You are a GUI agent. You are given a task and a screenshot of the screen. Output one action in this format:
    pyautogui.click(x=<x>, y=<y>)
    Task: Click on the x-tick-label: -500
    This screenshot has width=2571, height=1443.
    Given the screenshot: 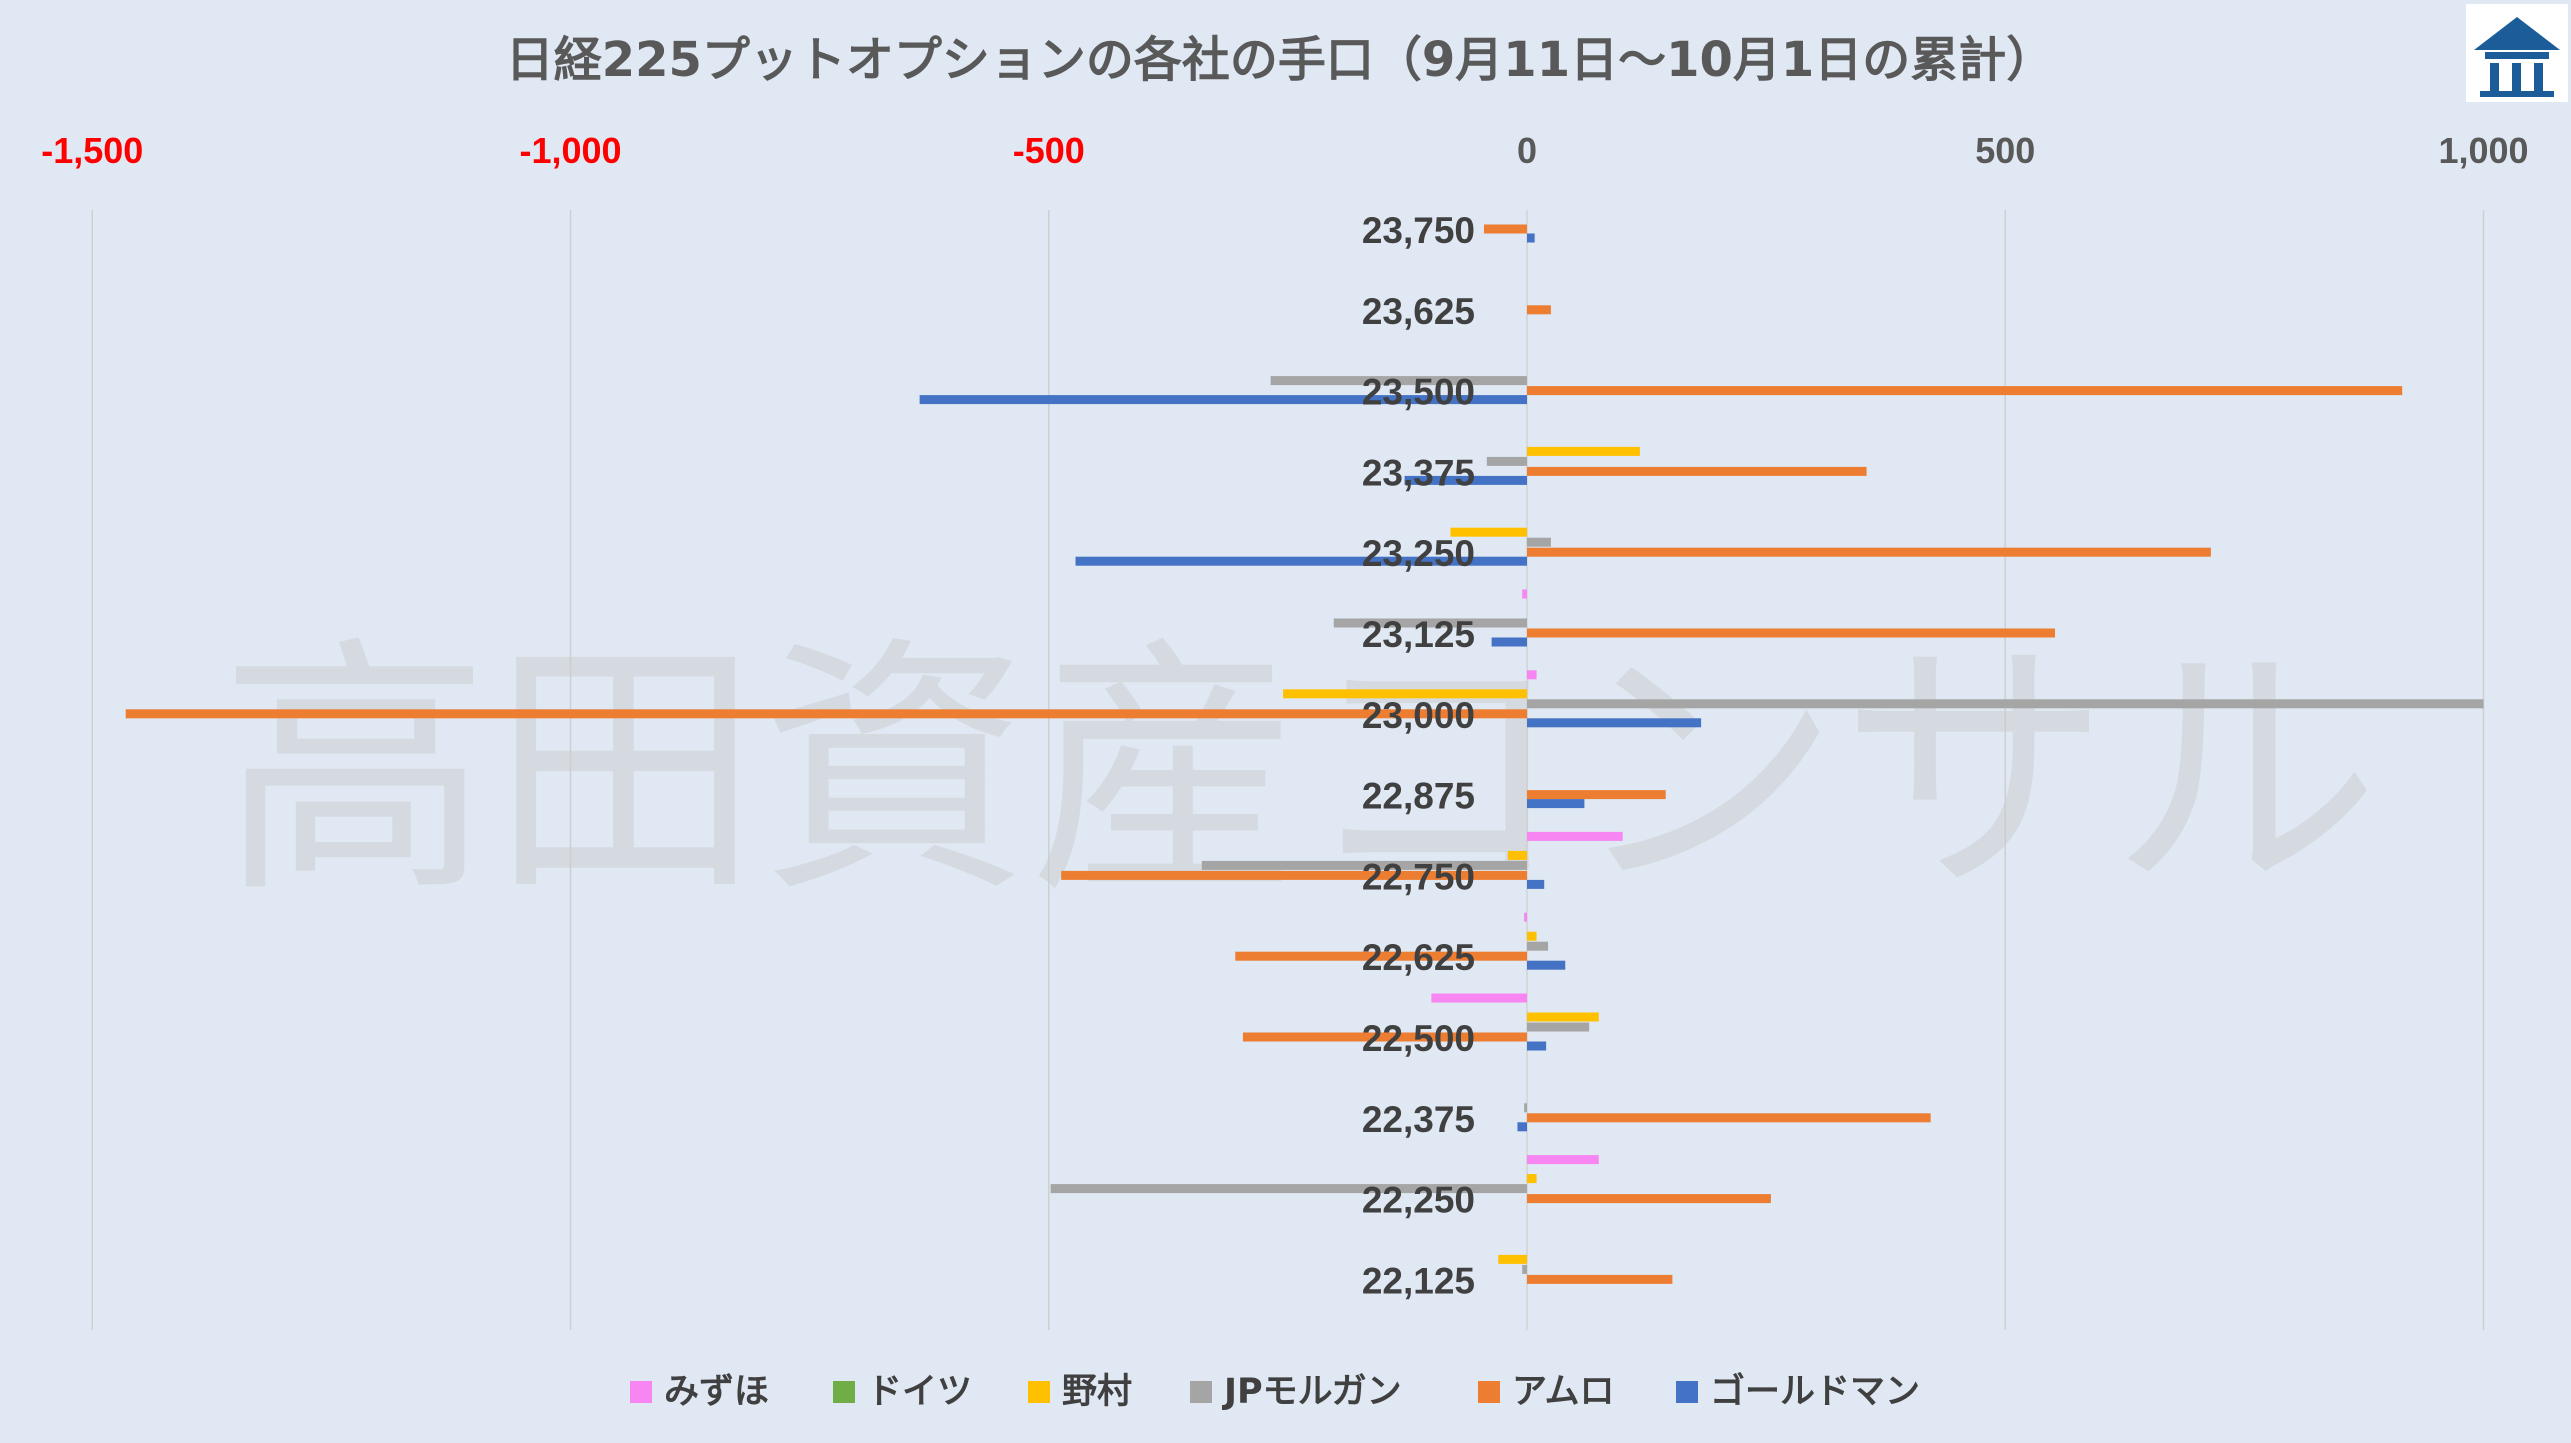 What is the action you would take?
    pyautogui.click(x=1049, y=150)
    